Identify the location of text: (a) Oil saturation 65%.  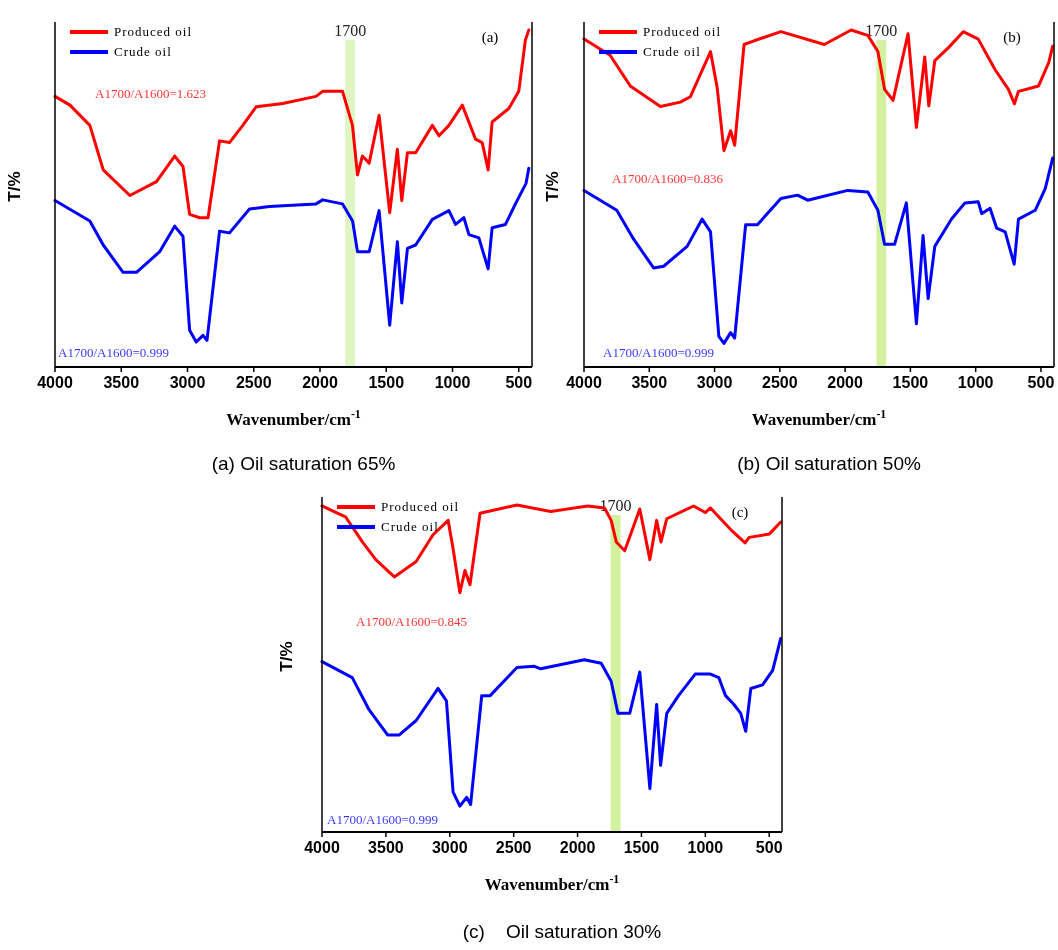
(303, 463).